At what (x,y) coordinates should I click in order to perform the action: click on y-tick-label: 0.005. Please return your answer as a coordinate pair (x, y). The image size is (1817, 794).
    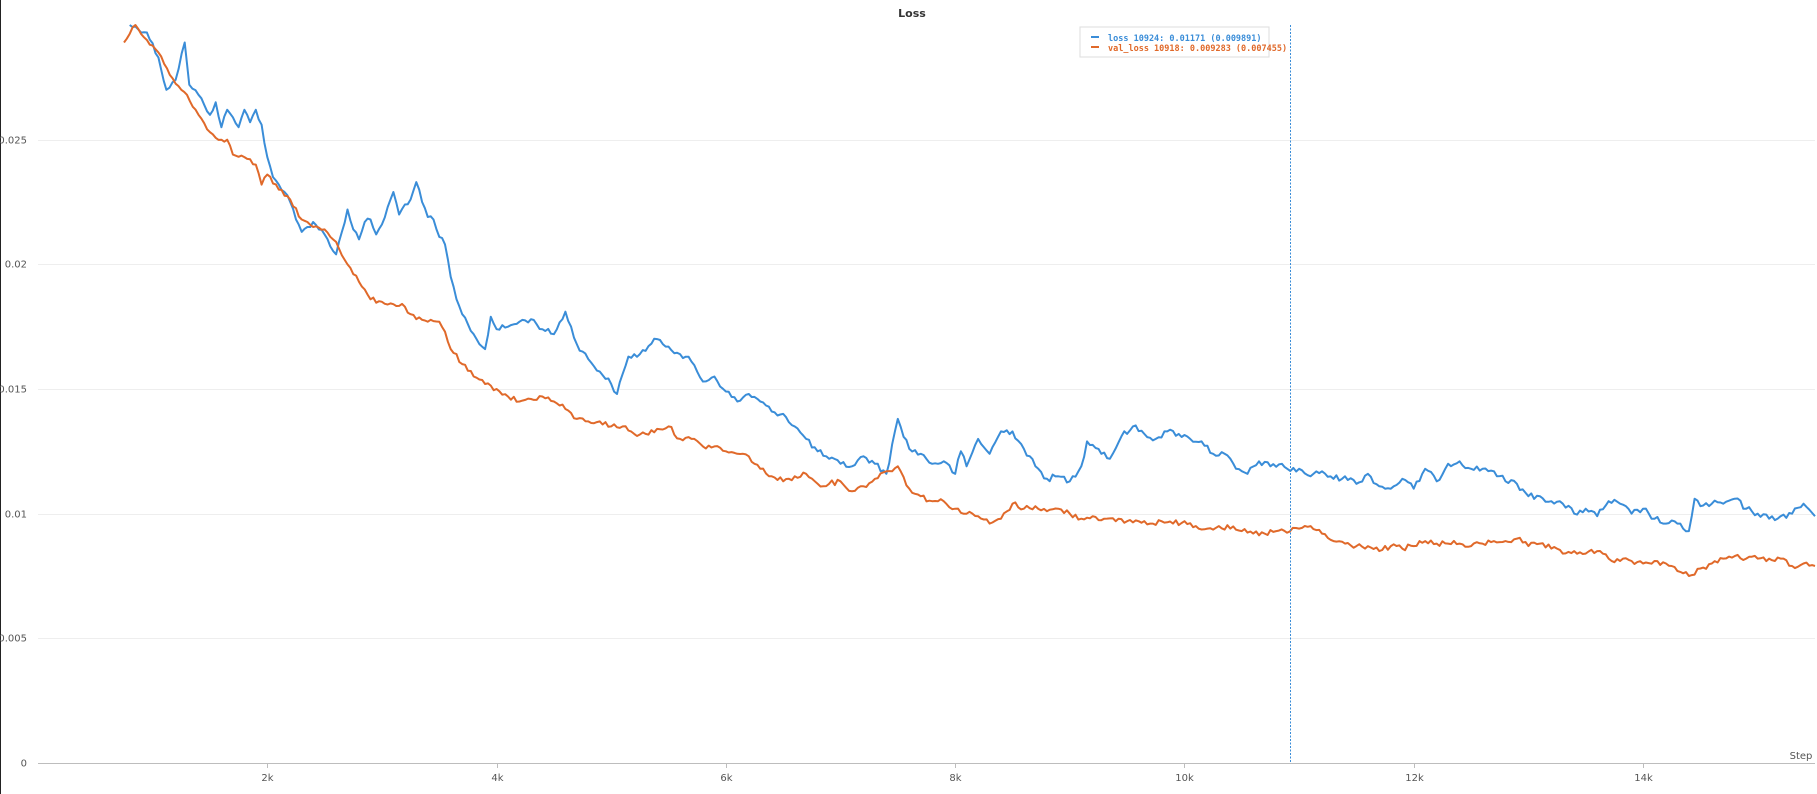
    Looking at the image, I should click on (13, 639).